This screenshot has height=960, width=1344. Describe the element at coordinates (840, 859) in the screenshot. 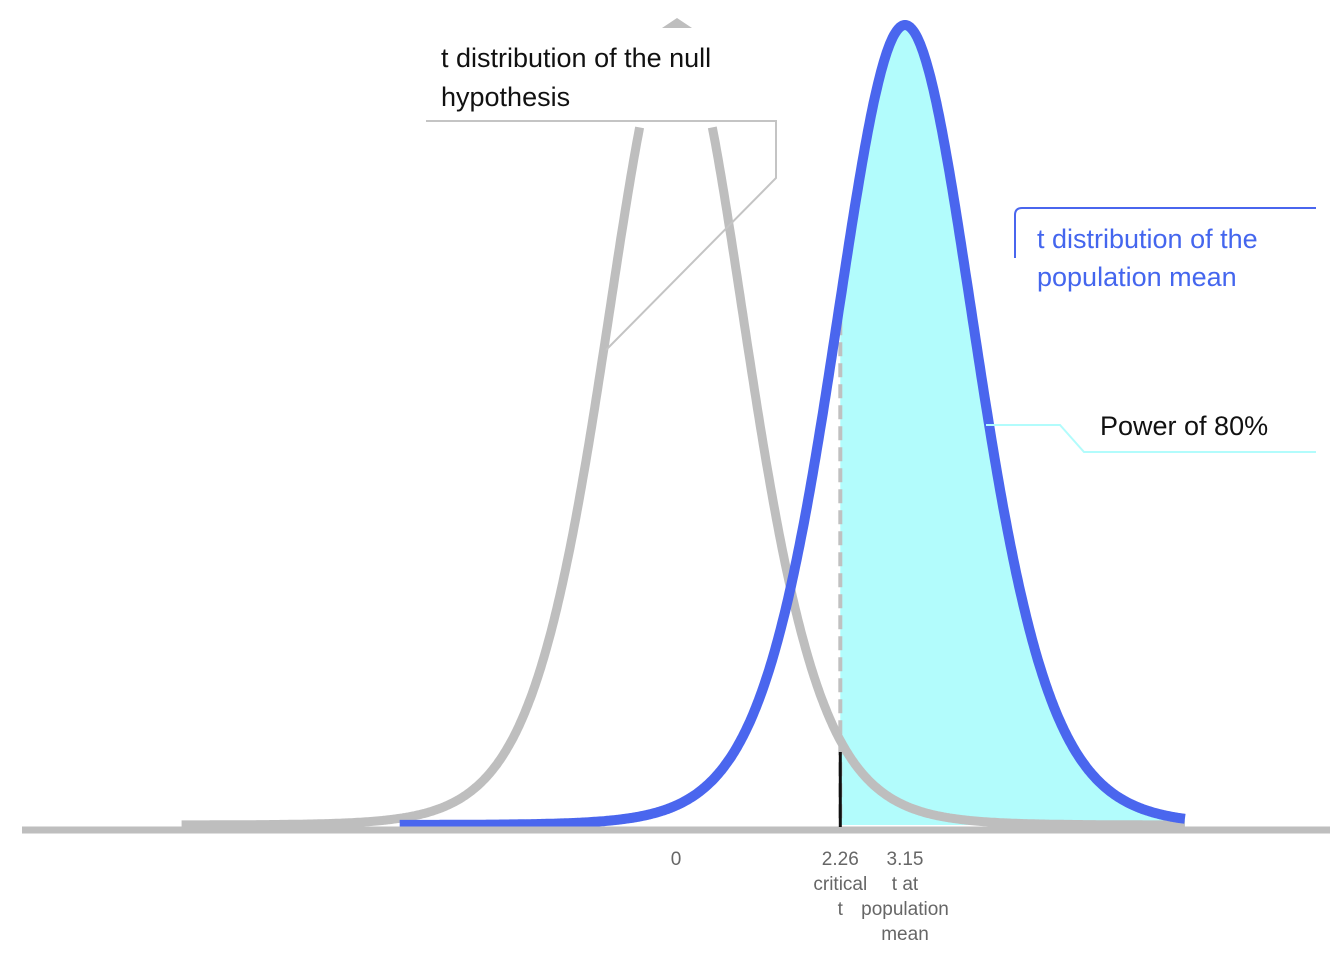

I see `tick-label-1-line-0: 2.26` at that location.